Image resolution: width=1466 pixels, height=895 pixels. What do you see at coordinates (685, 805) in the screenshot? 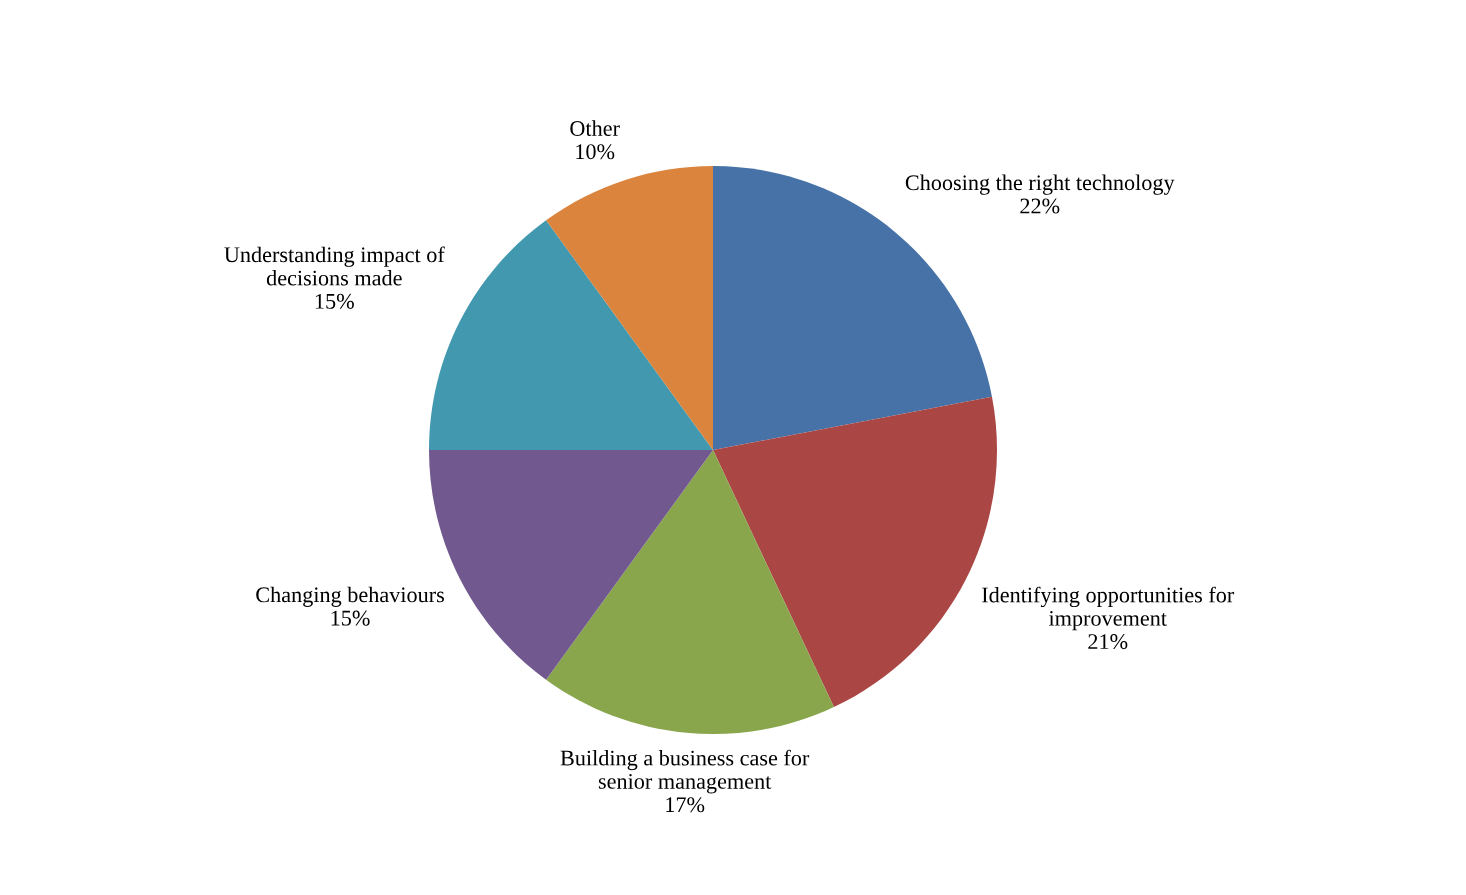
I see `data-label: 17%` at bounding box center [685, 805].